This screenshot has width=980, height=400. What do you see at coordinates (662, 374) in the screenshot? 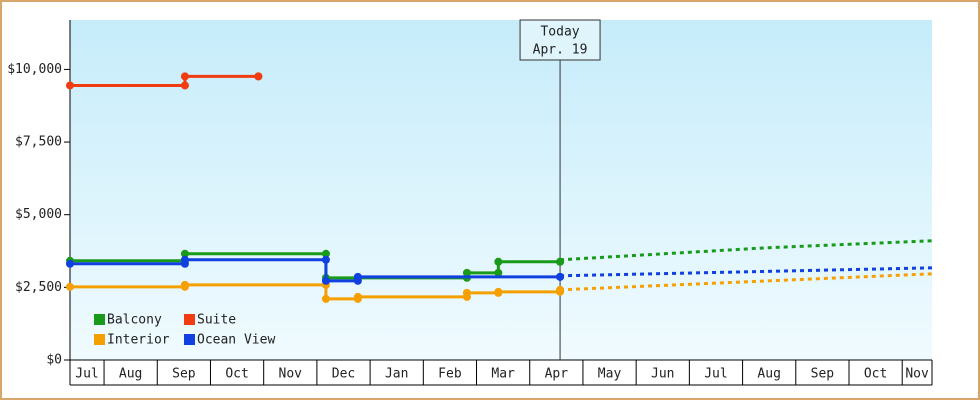
I see `x-tick-label: Jun` at bounding box center [662, 374].